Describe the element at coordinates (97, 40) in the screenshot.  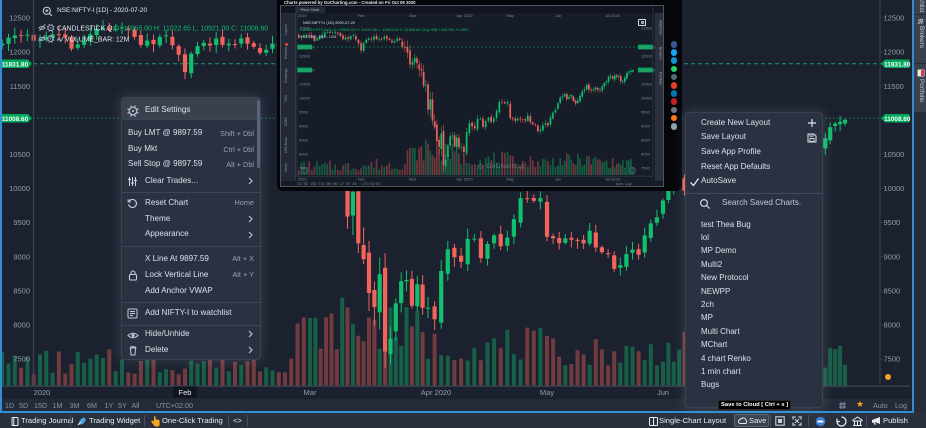
I see `svg-text: VOLUME_BAR: 12M` at that location.